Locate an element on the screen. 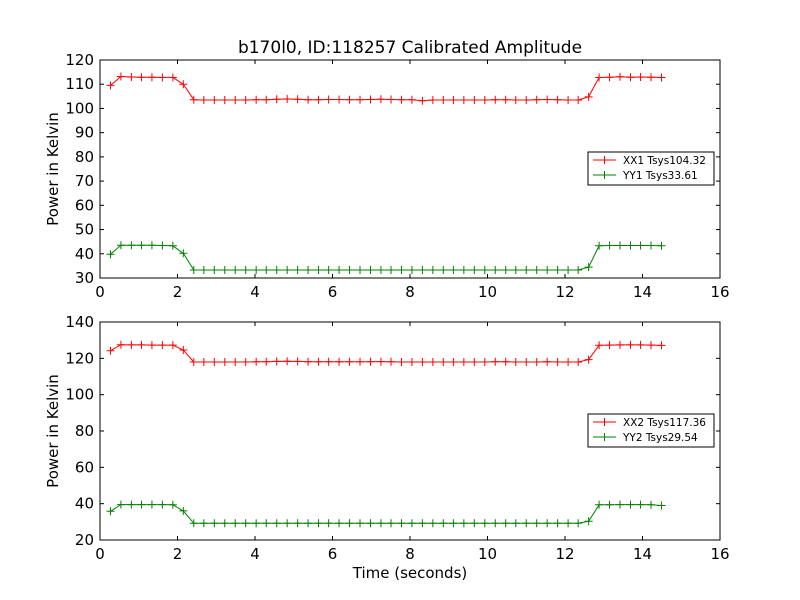 The width and height of the screenshot is (800, 600). y-axis-label: Power in Kelvin is located at coordinates (53, 169).